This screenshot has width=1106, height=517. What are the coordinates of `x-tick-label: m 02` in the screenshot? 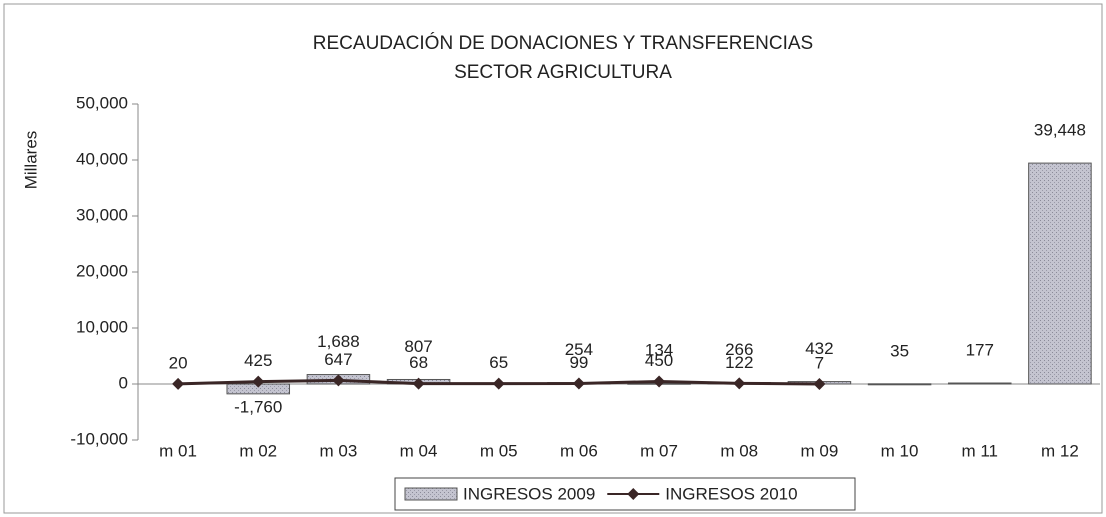 It's located at (258, 450).